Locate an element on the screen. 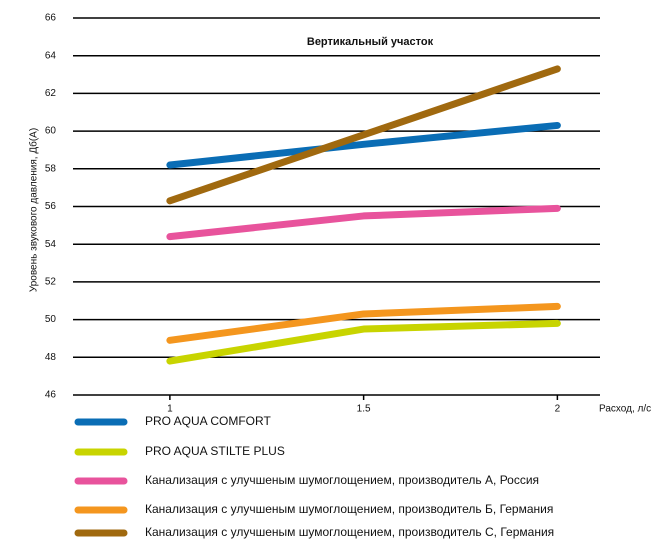 The width and height of the screenshot is (659, 542). x-tick-label: 1 is located at coordinates (170, 409).